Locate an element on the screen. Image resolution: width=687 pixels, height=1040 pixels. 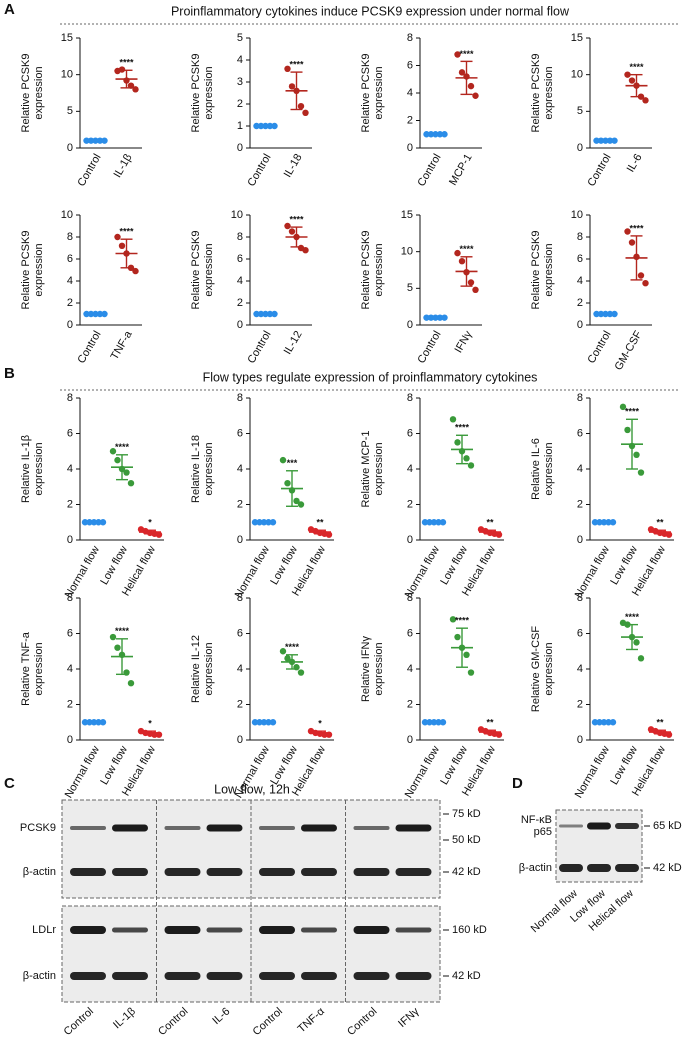
blot-row-label: NF-κB is located at coordinates (536, 820).